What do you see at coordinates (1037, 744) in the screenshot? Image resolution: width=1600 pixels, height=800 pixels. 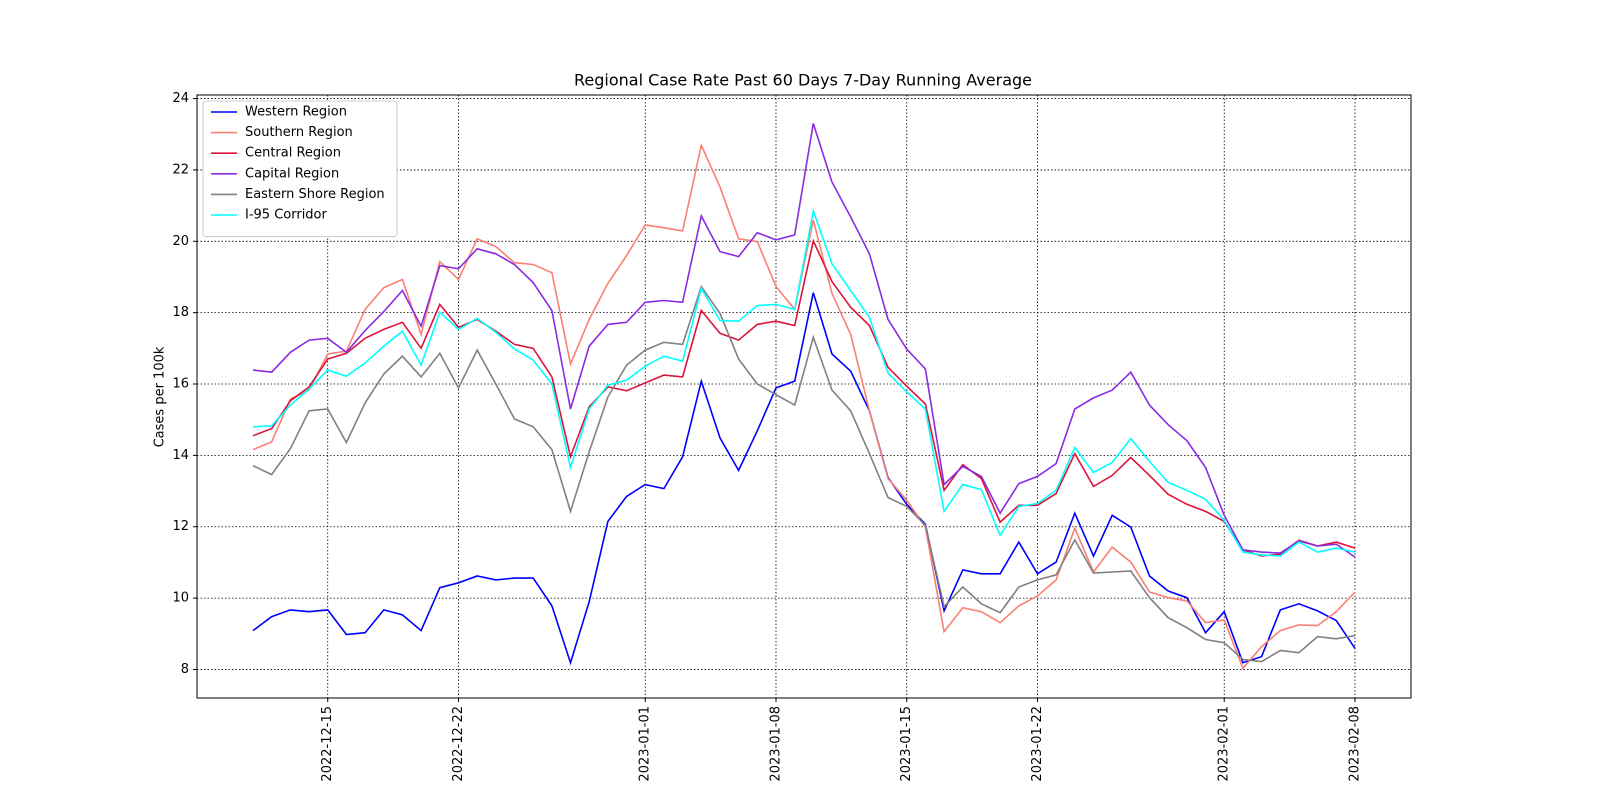 I see `x-tick-label: 2023-01-22` at bounding box center [1037, 744].